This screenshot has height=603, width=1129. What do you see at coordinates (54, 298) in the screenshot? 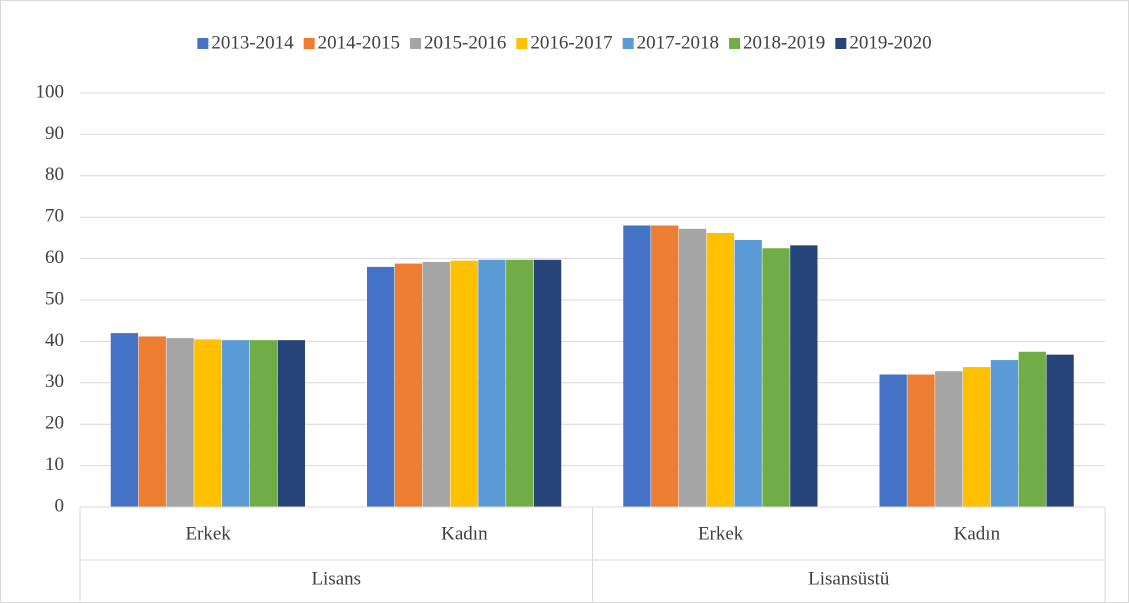
I see `y-tick-label: 50` at bounding box center [54, 298].